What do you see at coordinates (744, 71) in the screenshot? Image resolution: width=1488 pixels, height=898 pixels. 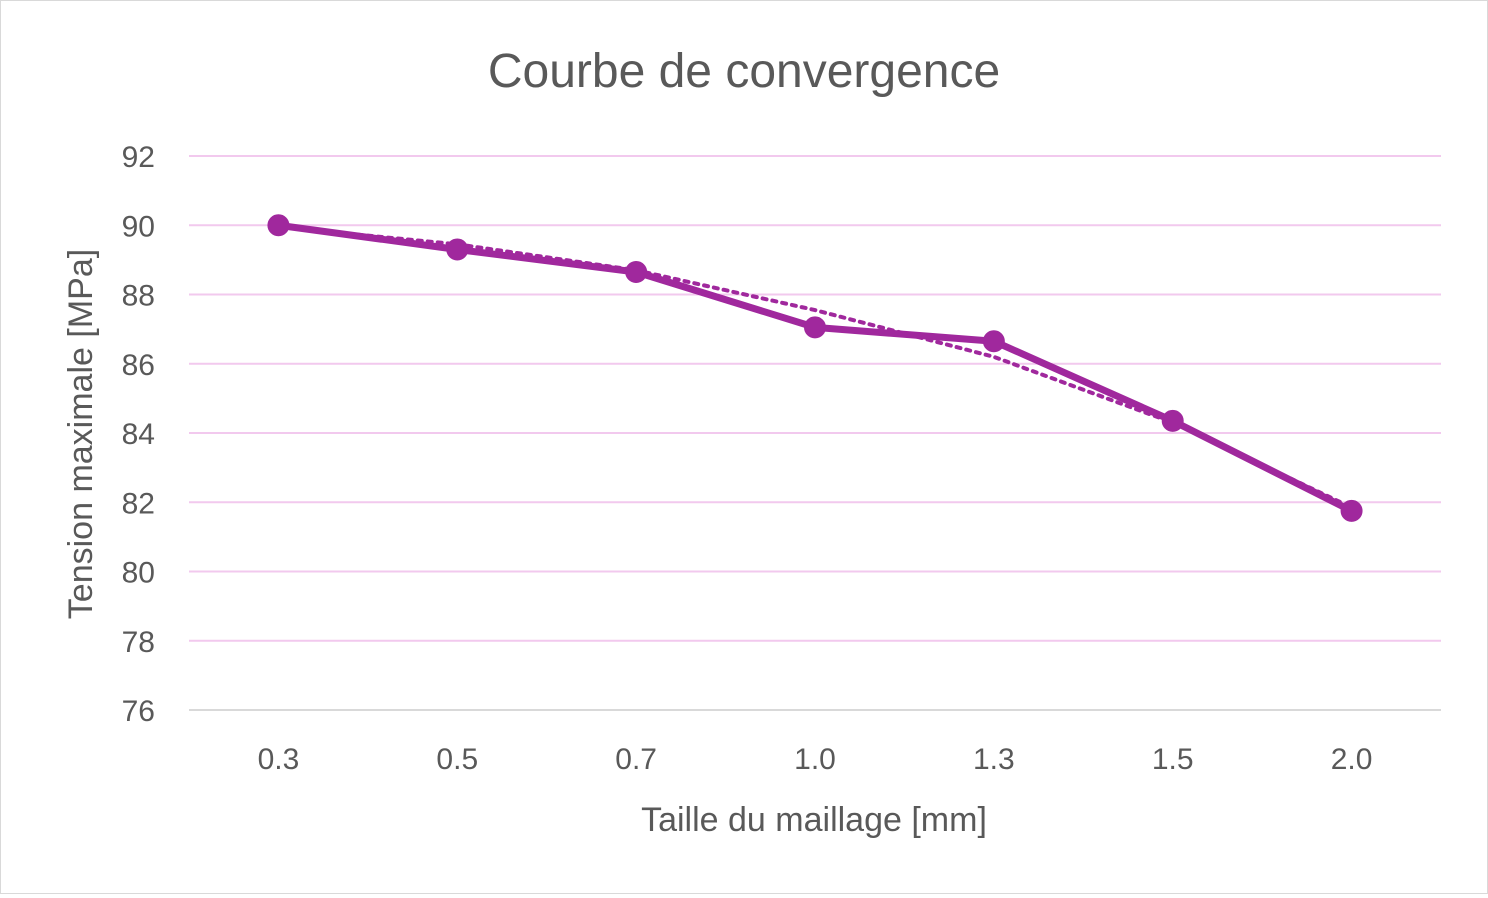 I see `chart-title: Courbe de convergence` at bounding box center [744, 71].